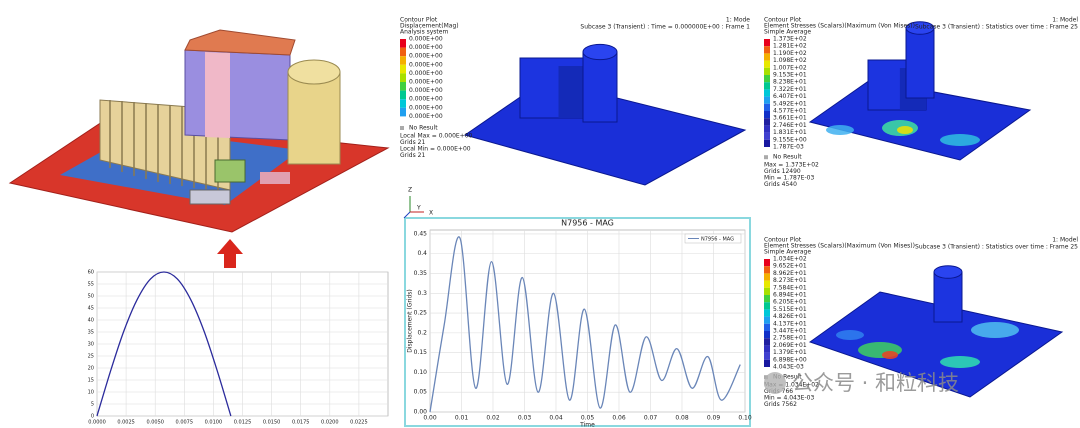 The image size is (1080, 428). What do you see at coordinates (790, 338) in the screenshot?
I see `legend-value: 2.758E+01` at bounding box center [790, 338].